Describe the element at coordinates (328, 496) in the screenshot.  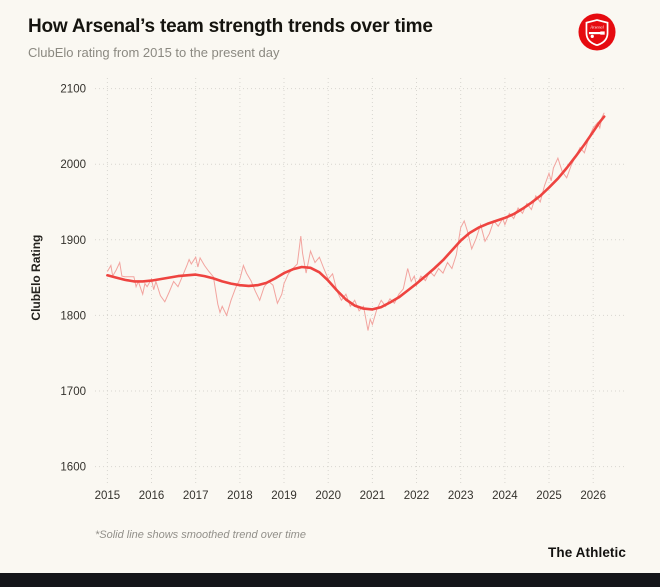
I see `x-tick-label: 2020` at that location.